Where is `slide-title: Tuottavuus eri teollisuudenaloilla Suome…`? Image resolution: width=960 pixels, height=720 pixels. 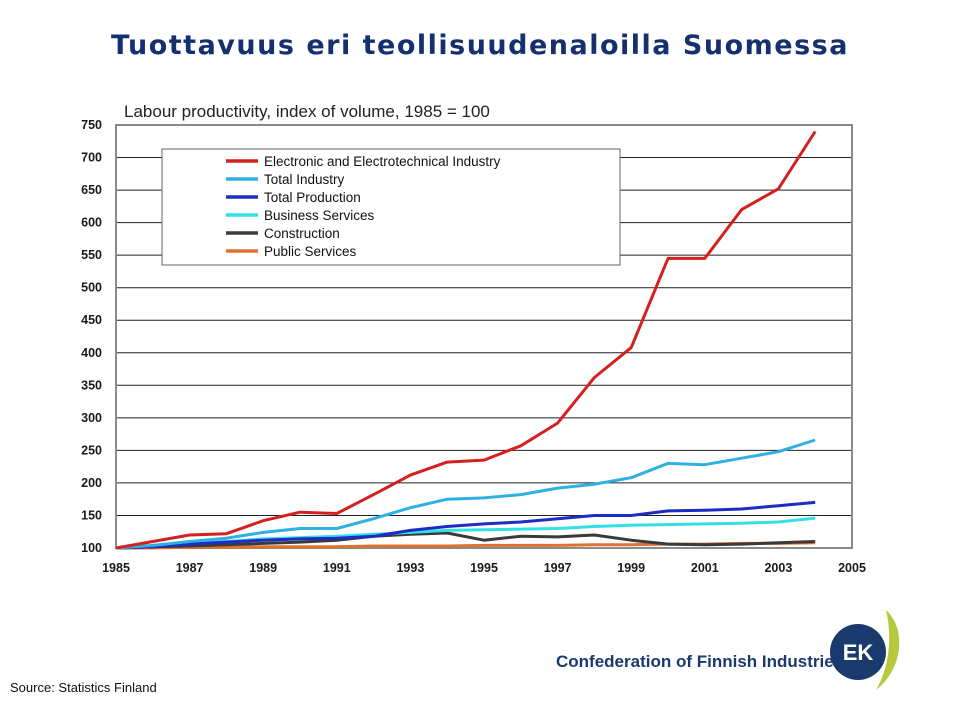
slide-title: Tuottavuus eri teollisuudenaloilla Suome… is located at coordinates (480, 45).